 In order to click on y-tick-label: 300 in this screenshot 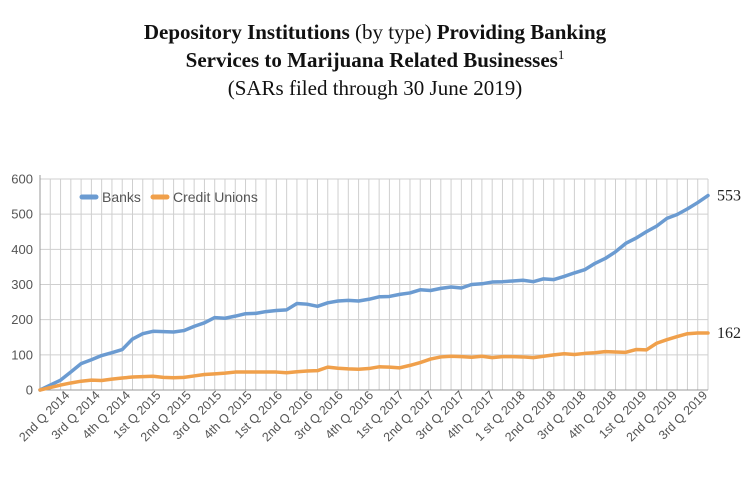, I will do `click(22, 284)`.